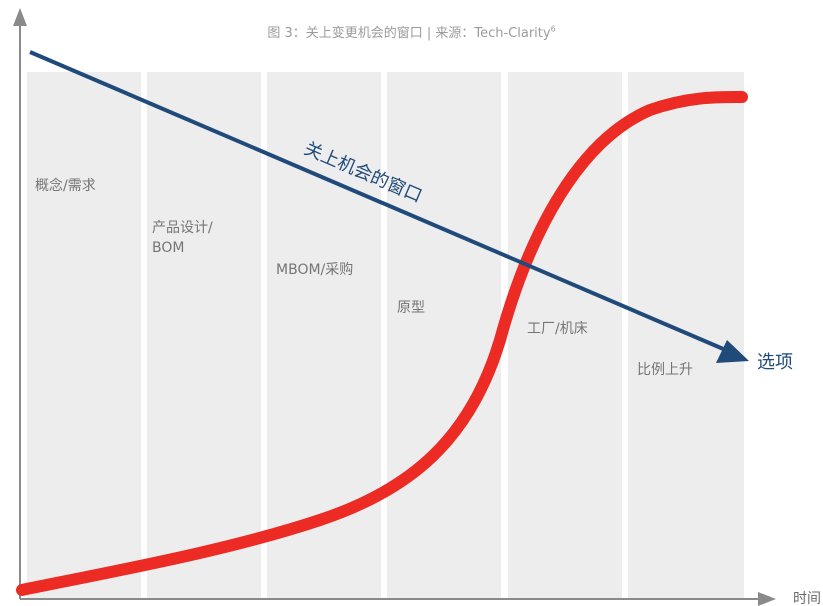 The height and width of the screenshot is (606, 823). I want to click on stage-label-2: 产品设计/, so click(182, 228).